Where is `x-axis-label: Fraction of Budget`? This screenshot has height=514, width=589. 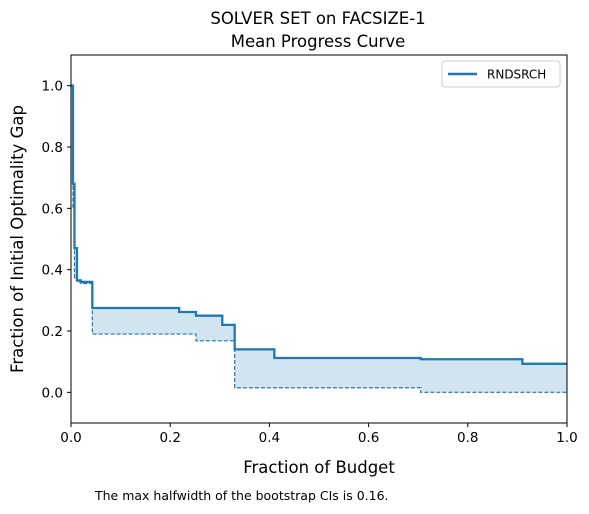
x-axis-label: Fraction of Budget is located at coordinates (319, 467).